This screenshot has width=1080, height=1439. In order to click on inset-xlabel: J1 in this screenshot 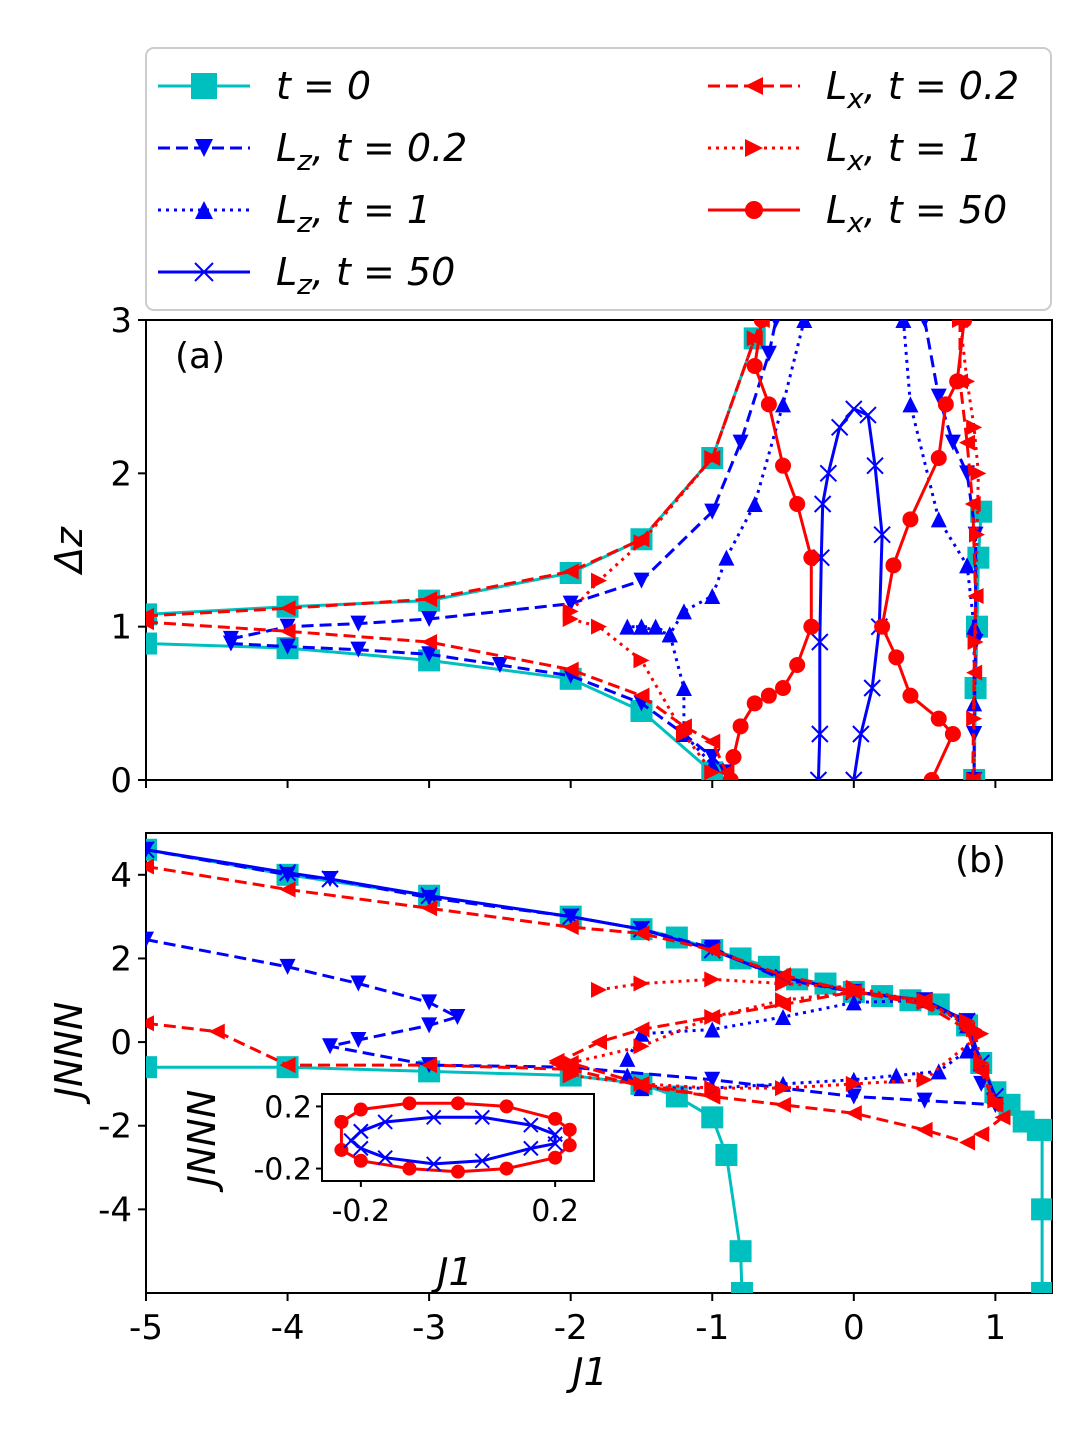, I will do `click(451, 1272)`.